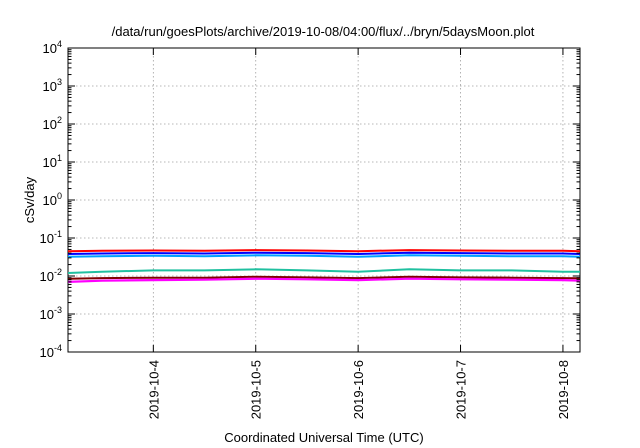 The height and width of the screenshot is (448, 640). I want to click on y-tick-label: 10⁻⁴, so click(51, 351).